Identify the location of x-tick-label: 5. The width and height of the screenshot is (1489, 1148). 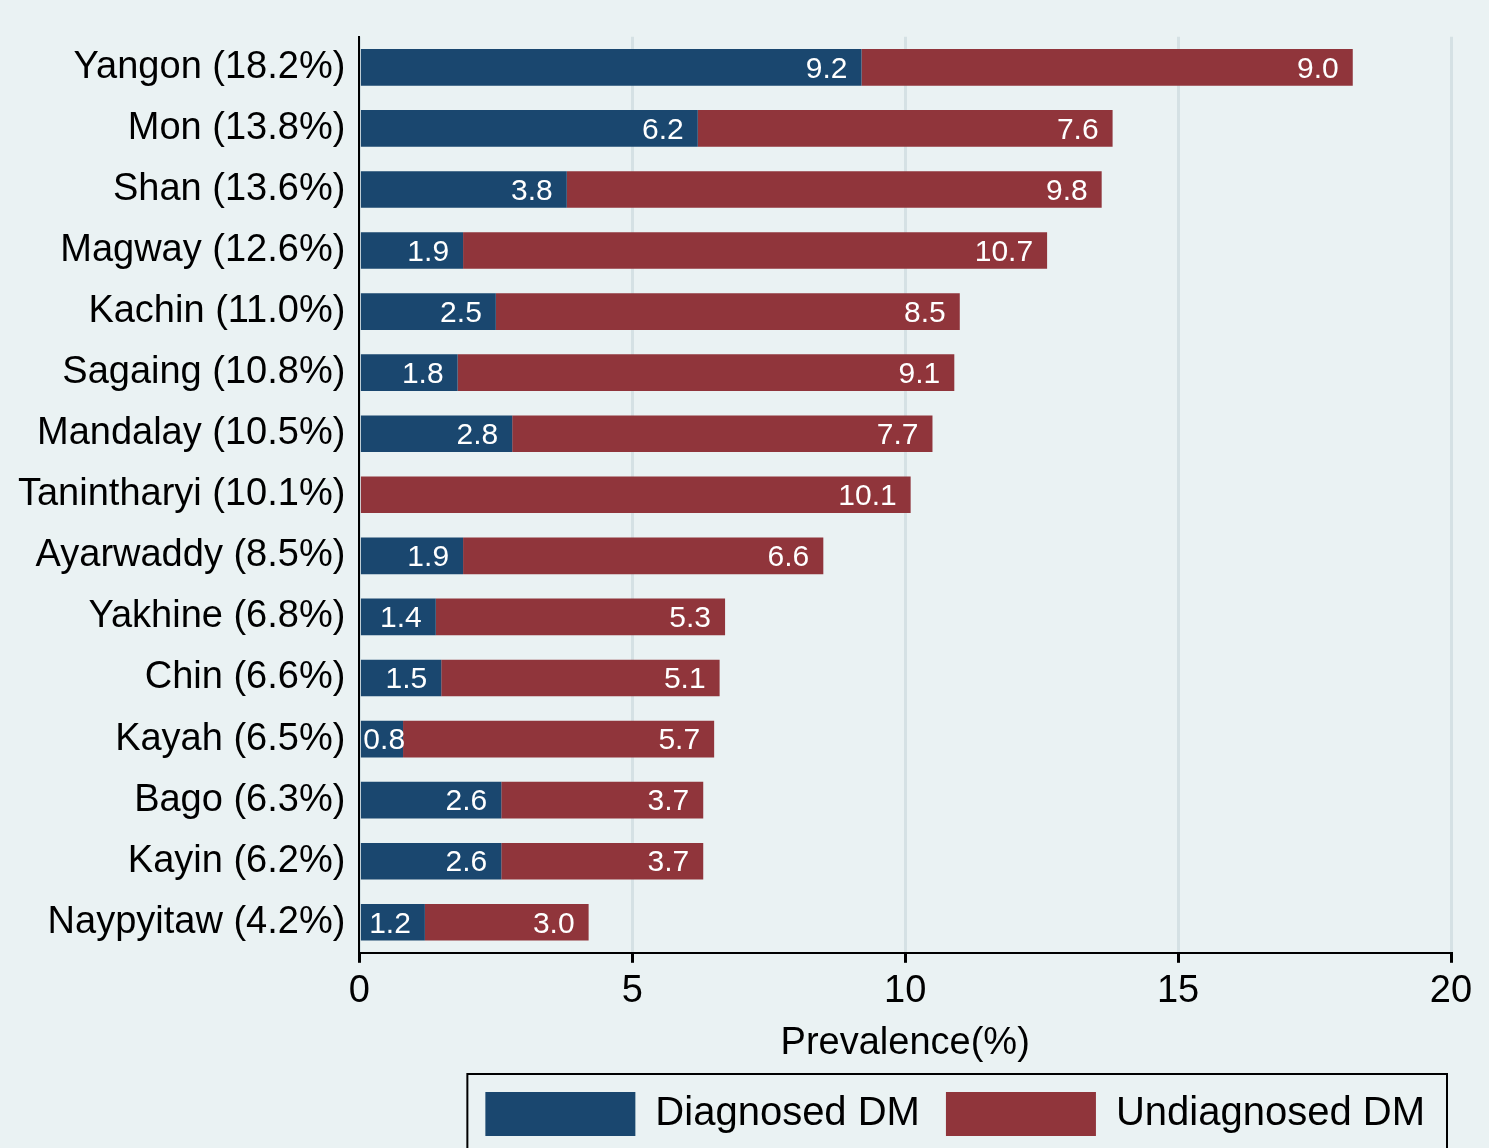
(632, 989).